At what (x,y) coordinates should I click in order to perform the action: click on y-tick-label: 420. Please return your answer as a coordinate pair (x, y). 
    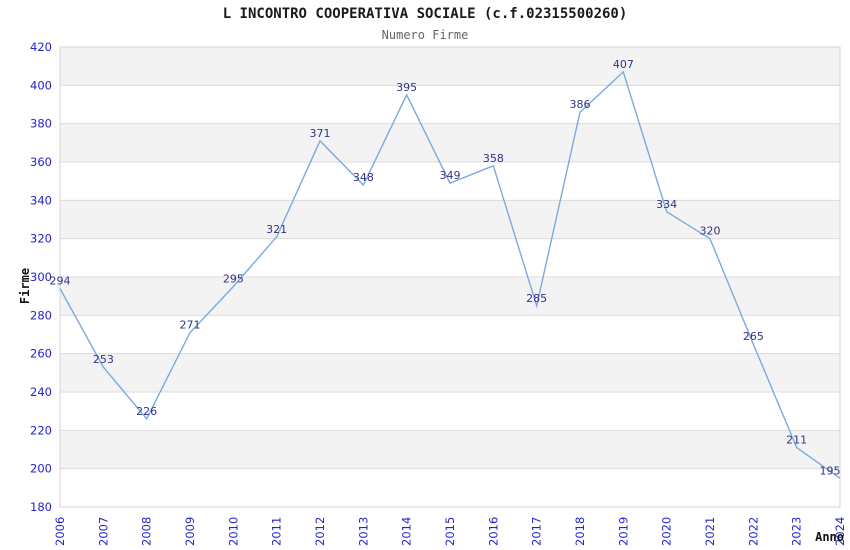
    Looking at the image, I should click on (41, 47).